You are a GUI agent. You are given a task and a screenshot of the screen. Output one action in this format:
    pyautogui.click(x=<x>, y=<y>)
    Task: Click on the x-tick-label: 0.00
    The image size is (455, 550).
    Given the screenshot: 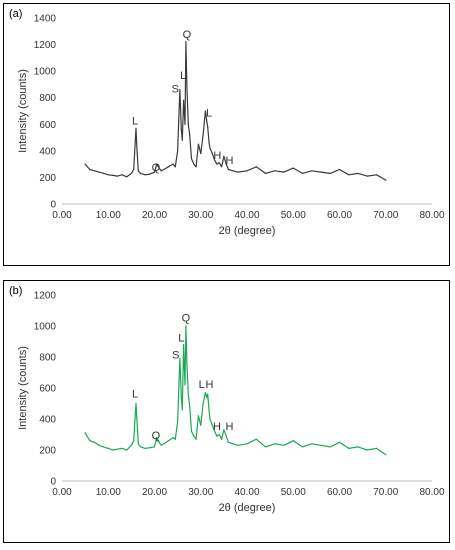 What is the action you would take?
    pyautogui.click(x=62, y=492)
    